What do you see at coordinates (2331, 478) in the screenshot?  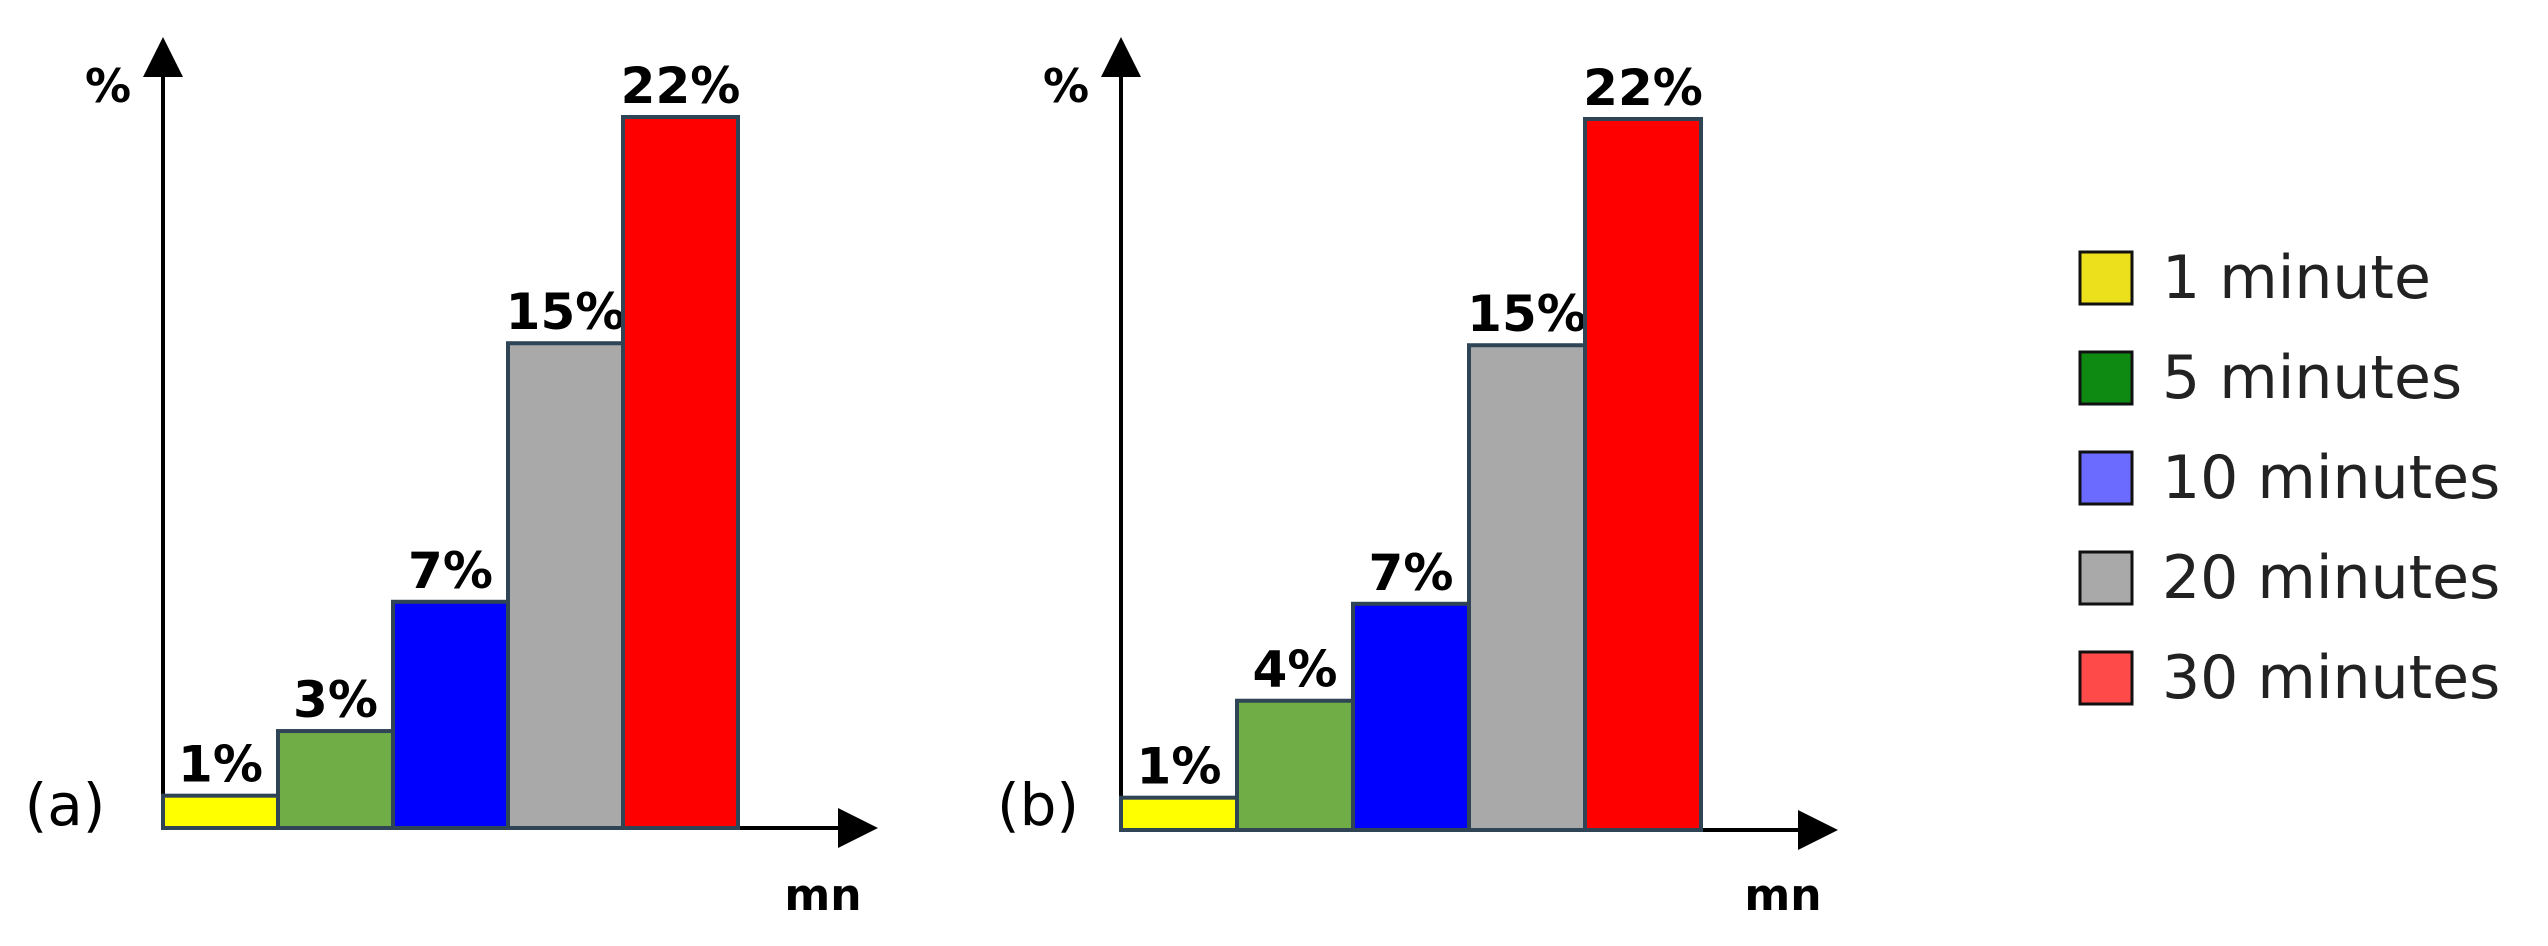 I see `legend-label: 10 minutes` at bounding box center [2331, 478].